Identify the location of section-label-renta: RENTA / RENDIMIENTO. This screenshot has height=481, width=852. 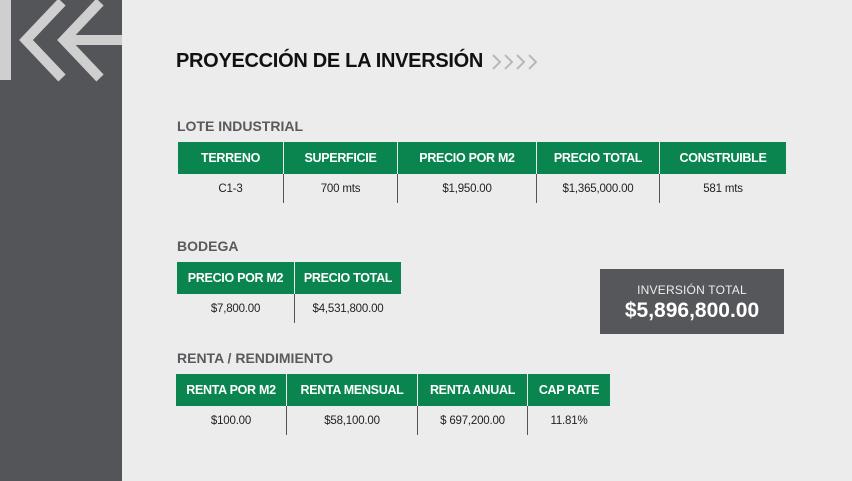
(255, 358).